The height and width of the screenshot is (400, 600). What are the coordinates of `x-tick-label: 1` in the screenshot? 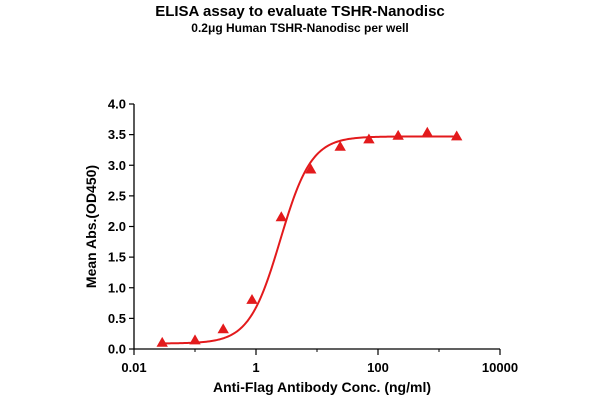 It's located at (255, 367).